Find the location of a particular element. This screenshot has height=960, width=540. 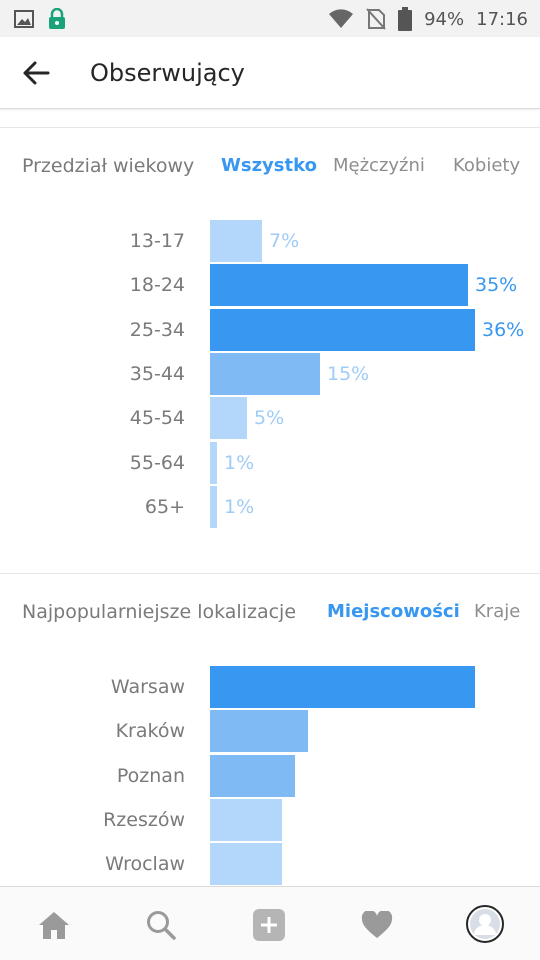

chart-row: 55-64 1% is located at coordinates (270, 463).